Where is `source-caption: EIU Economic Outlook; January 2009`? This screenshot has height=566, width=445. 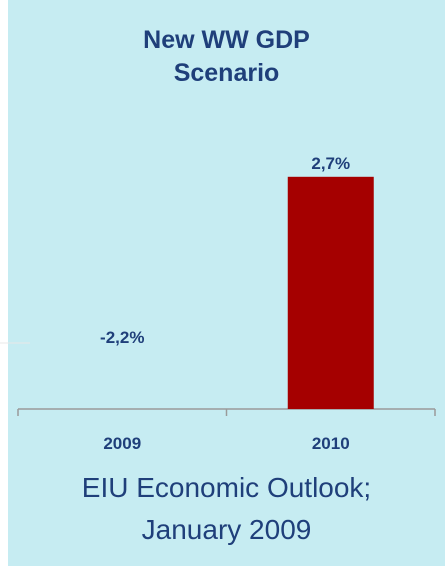 source-caption: EIU Economic Outlook; January 2009 is located at coordinates (226, 509).